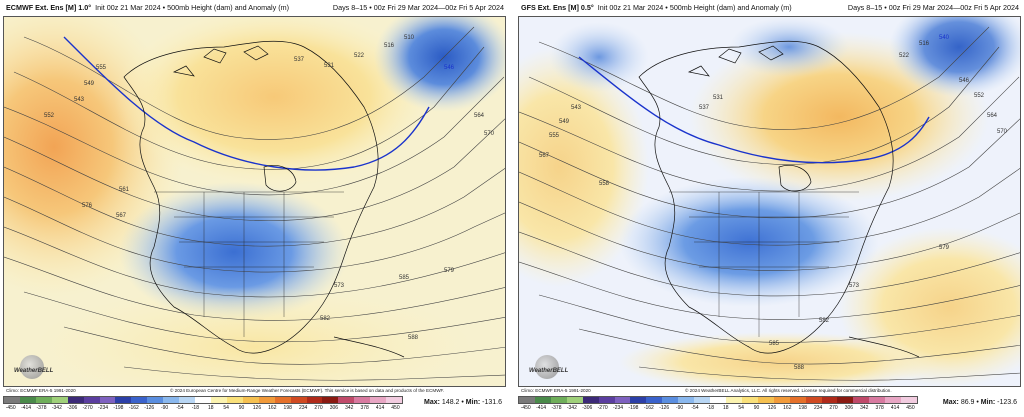 This screenshot has height=417, width=1024. I want to click on colorbar-tick-label: 54, so click(741, 408).